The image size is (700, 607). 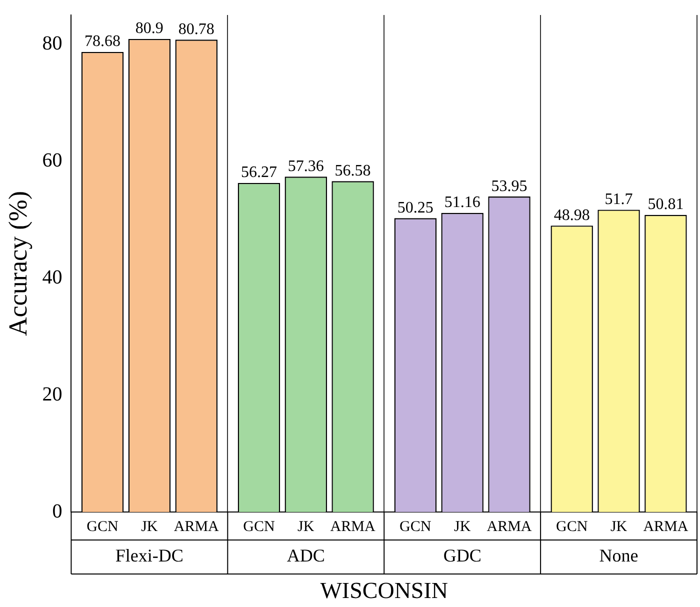 What do you see at coordinates (665, 526) in the screenshot?
I see `series-label: ARMA` at bounding box center [665, 526].